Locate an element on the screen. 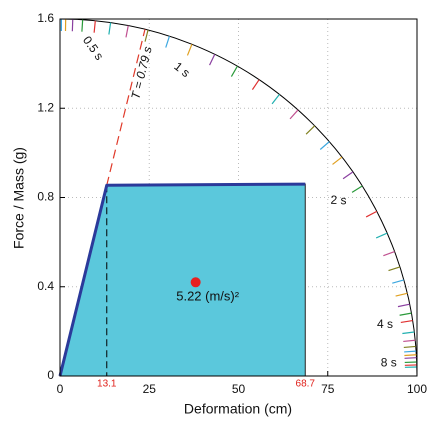 Image resolution: width=440 pixels, height=435 pixels. x-tick-label: 75 is located at coordinates (328, 389).